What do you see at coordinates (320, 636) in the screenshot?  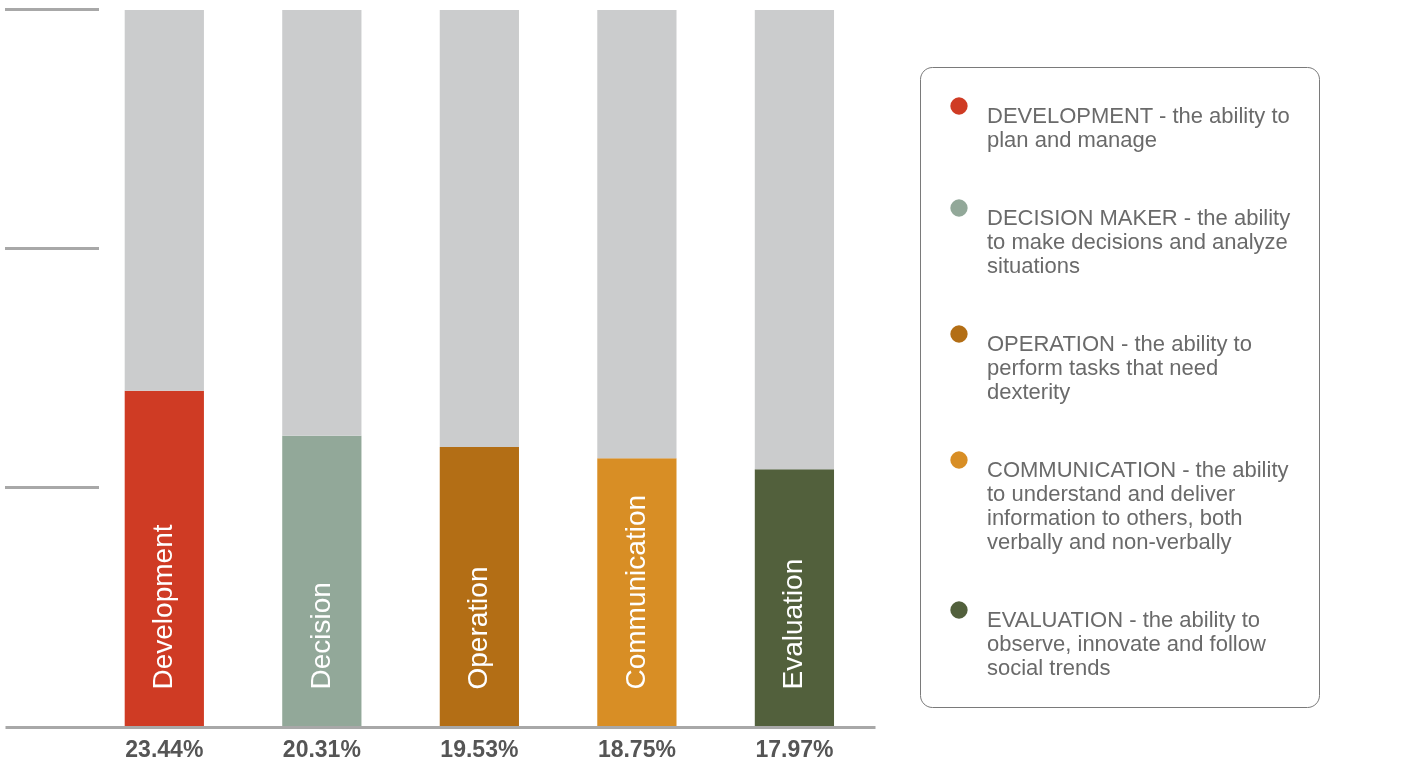 I see `x-tick-label: Decision` at bounding box center [320, 636].